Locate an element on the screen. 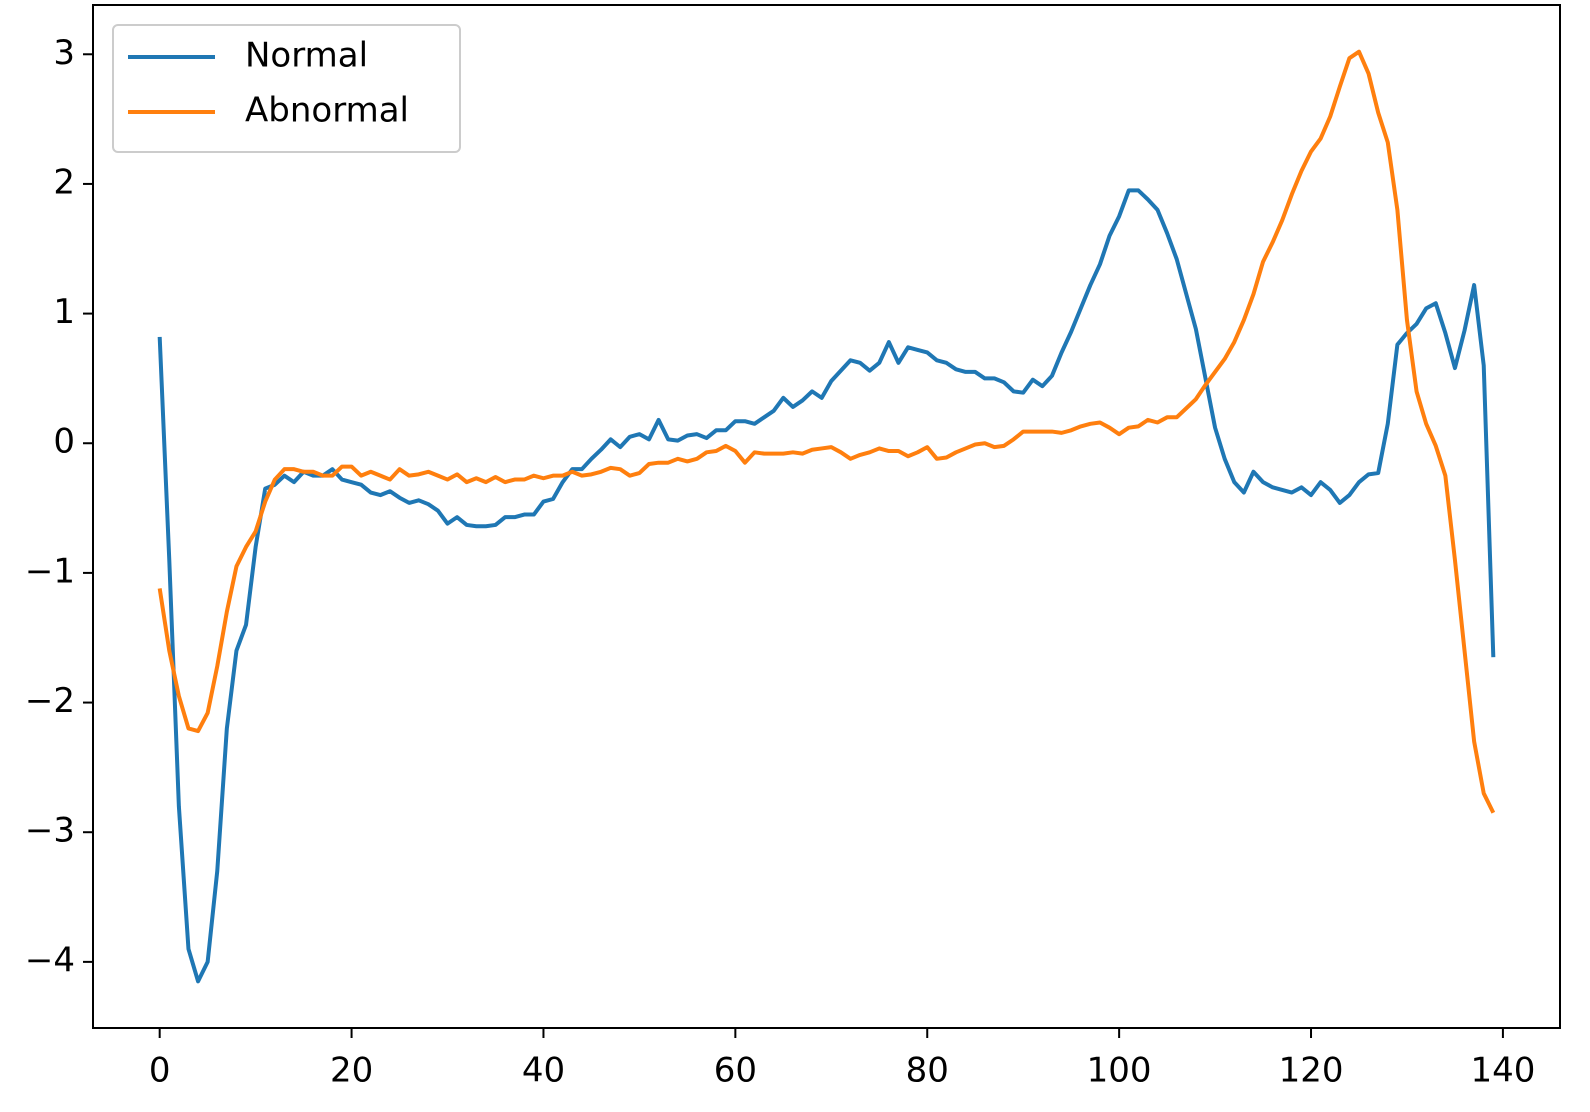 The image size is (1590, 1112). y-tick-label: −4 is located at coordinates (50, 960).